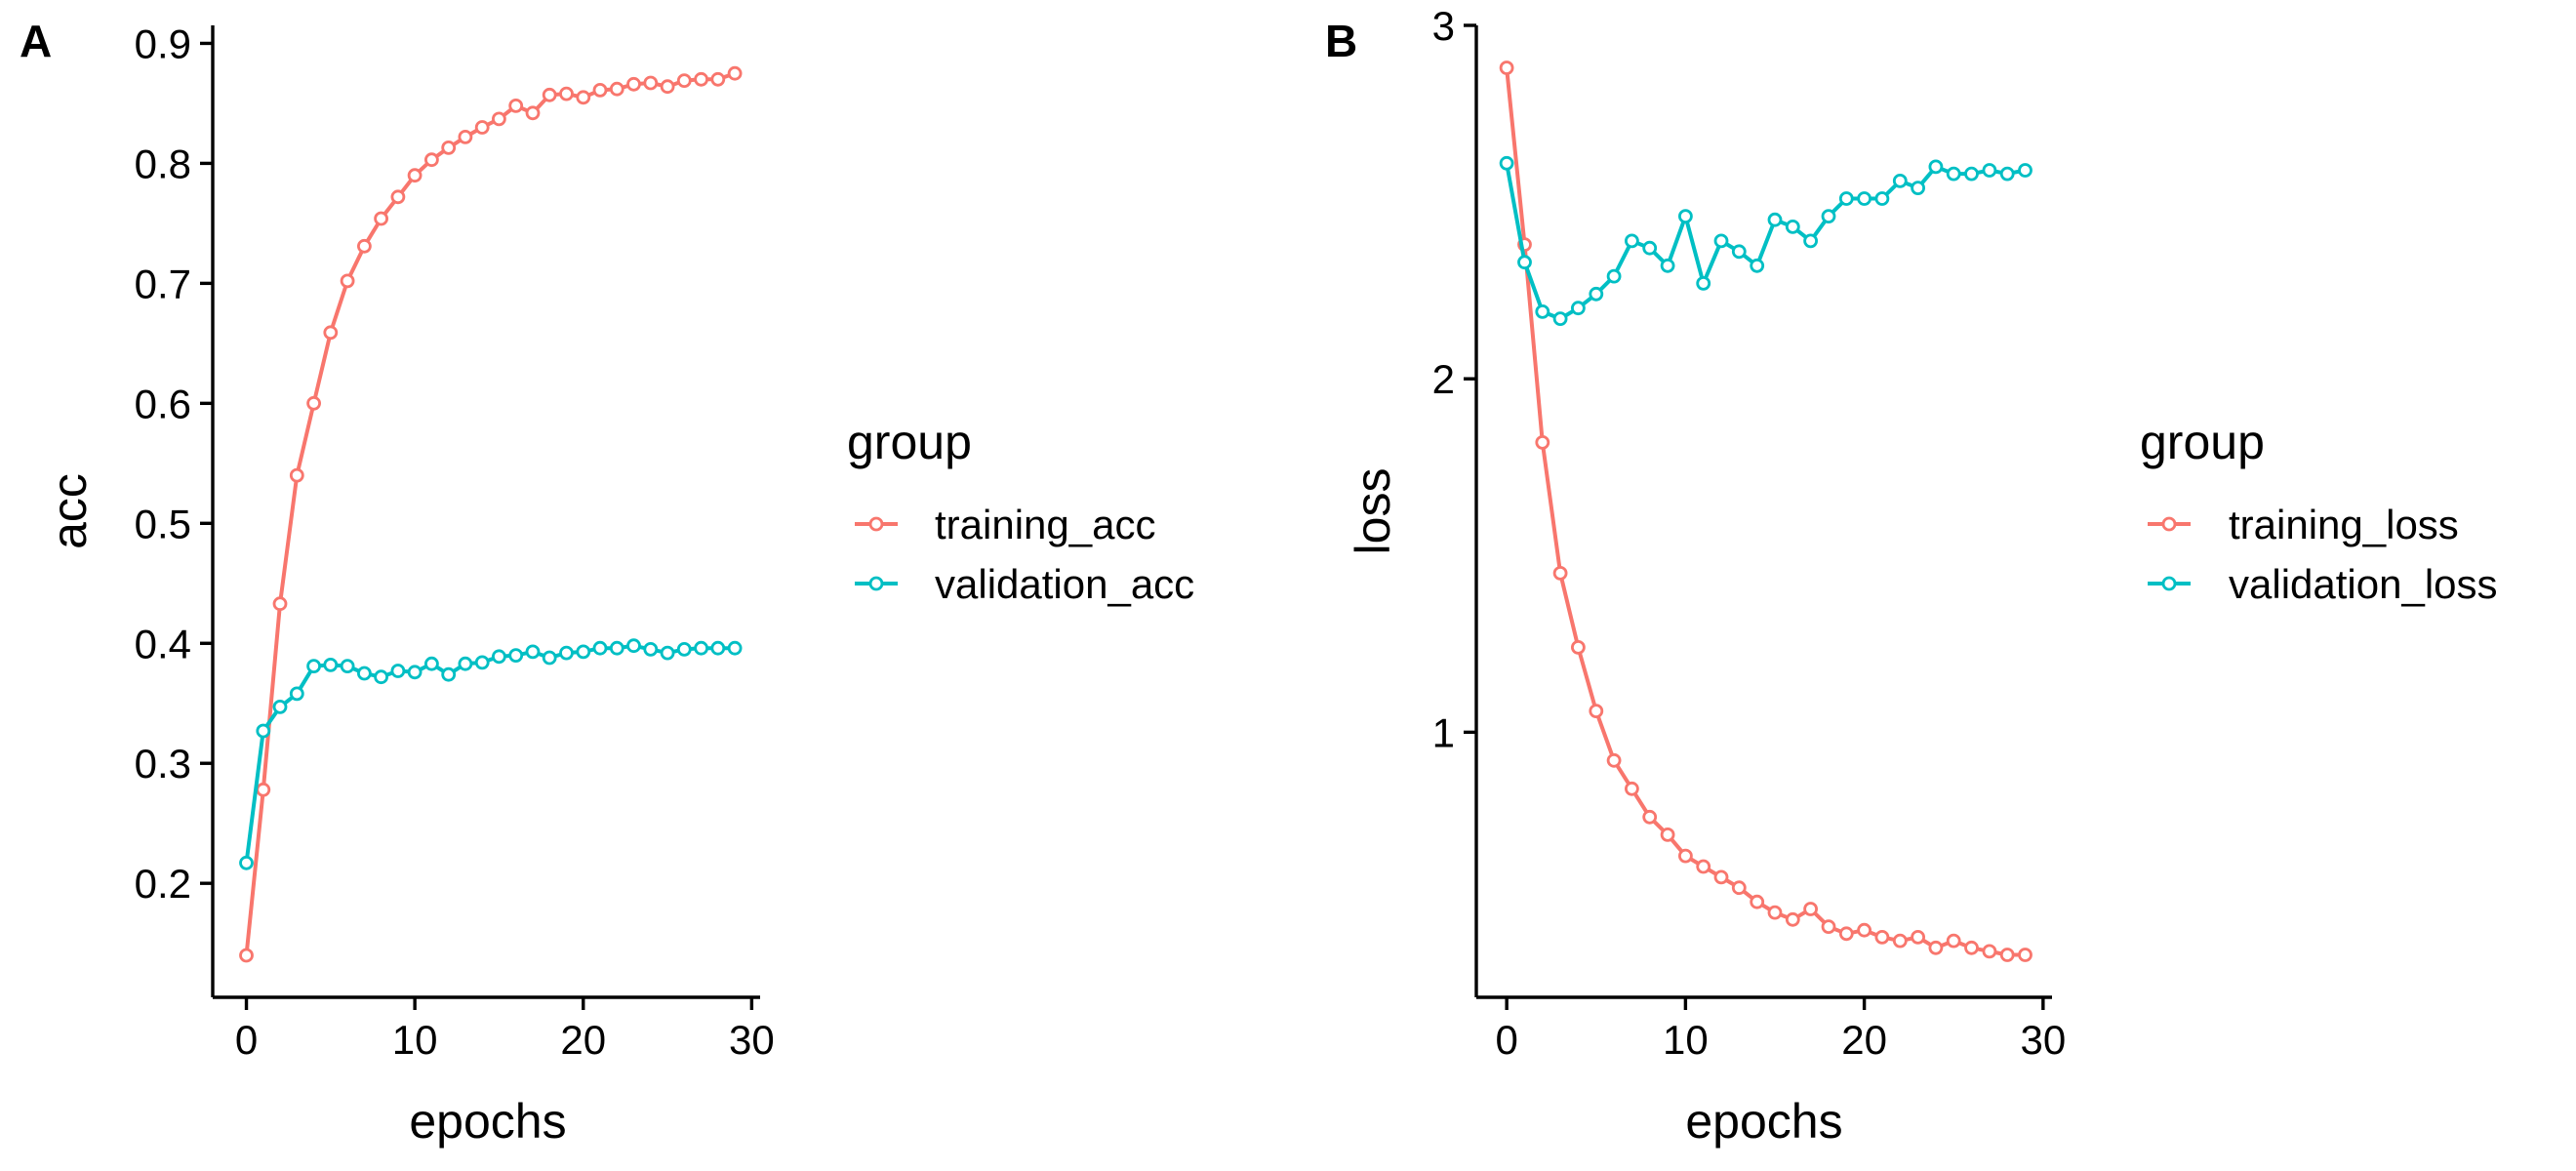 Image resolution: width=2576 pixels, height=1171 pixels. What do you see at coordinates (163, 643) in the screenshot?
I see `y-tick-label: 0.4` at bounding box center [163, 643].